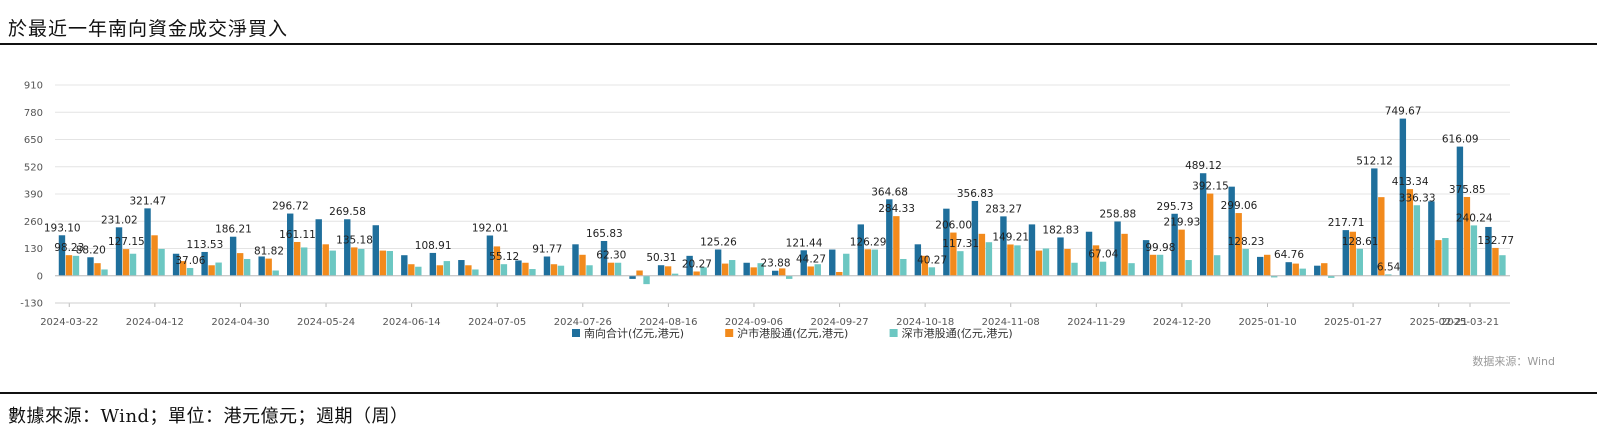 The height and width of the screenshot is (442, 1597). Describe the element at coordinates (155, 322) in the screenshot. I see `x-tick-label: 2024-04-12` at that location.